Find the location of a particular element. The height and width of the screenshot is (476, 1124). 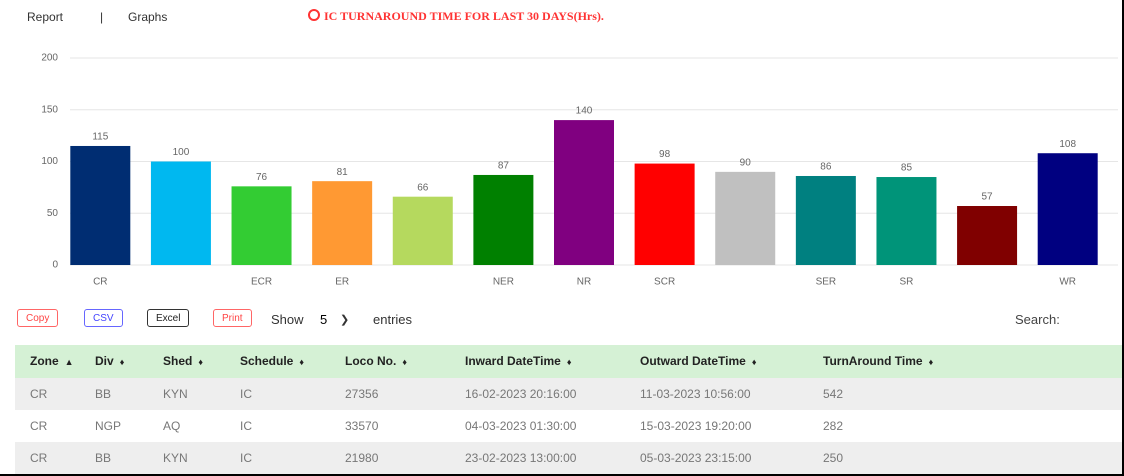

column-header: Div ♦ is located at coordinates (109, 362).